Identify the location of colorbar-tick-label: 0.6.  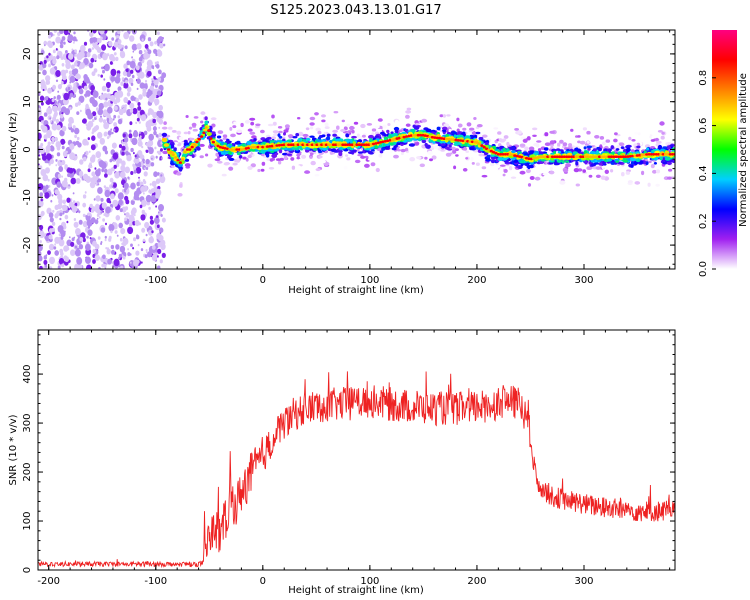
(703, 126).